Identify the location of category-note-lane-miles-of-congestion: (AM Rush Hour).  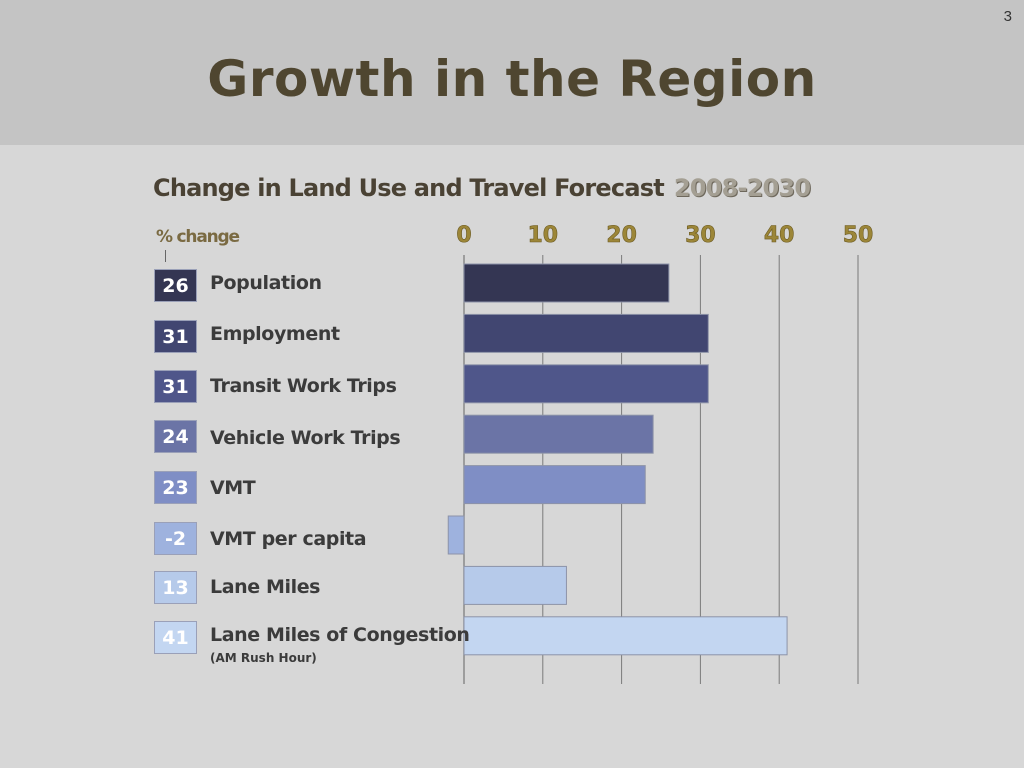
(263, 658).